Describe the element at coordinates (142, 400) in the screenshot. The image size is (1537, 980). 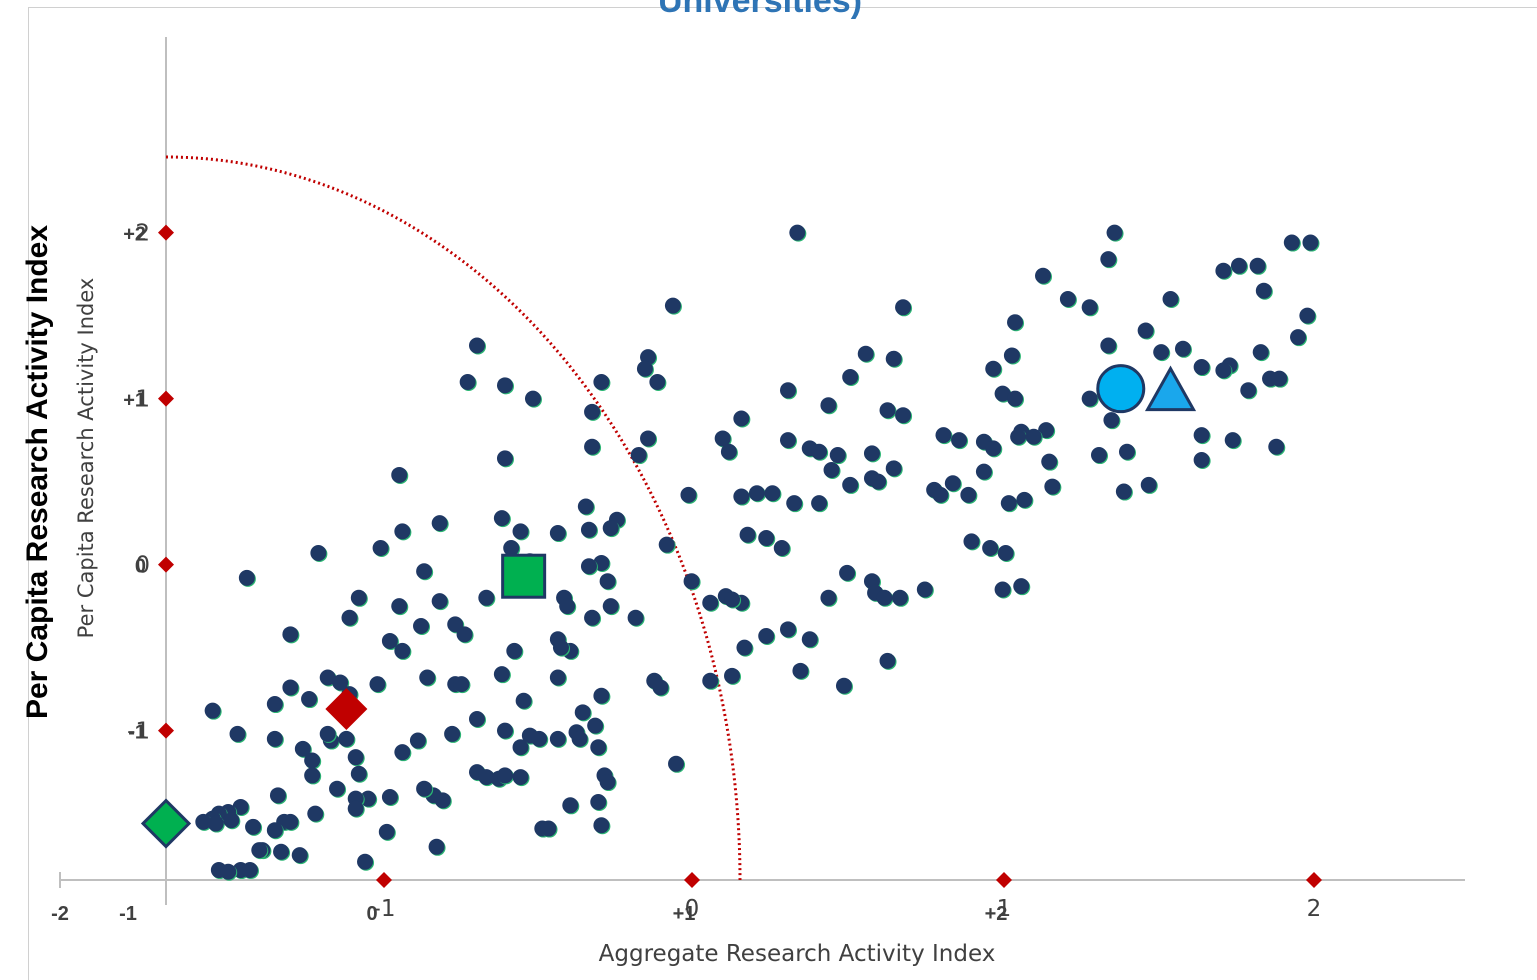
I see `y-tick-label: 1` at that location.